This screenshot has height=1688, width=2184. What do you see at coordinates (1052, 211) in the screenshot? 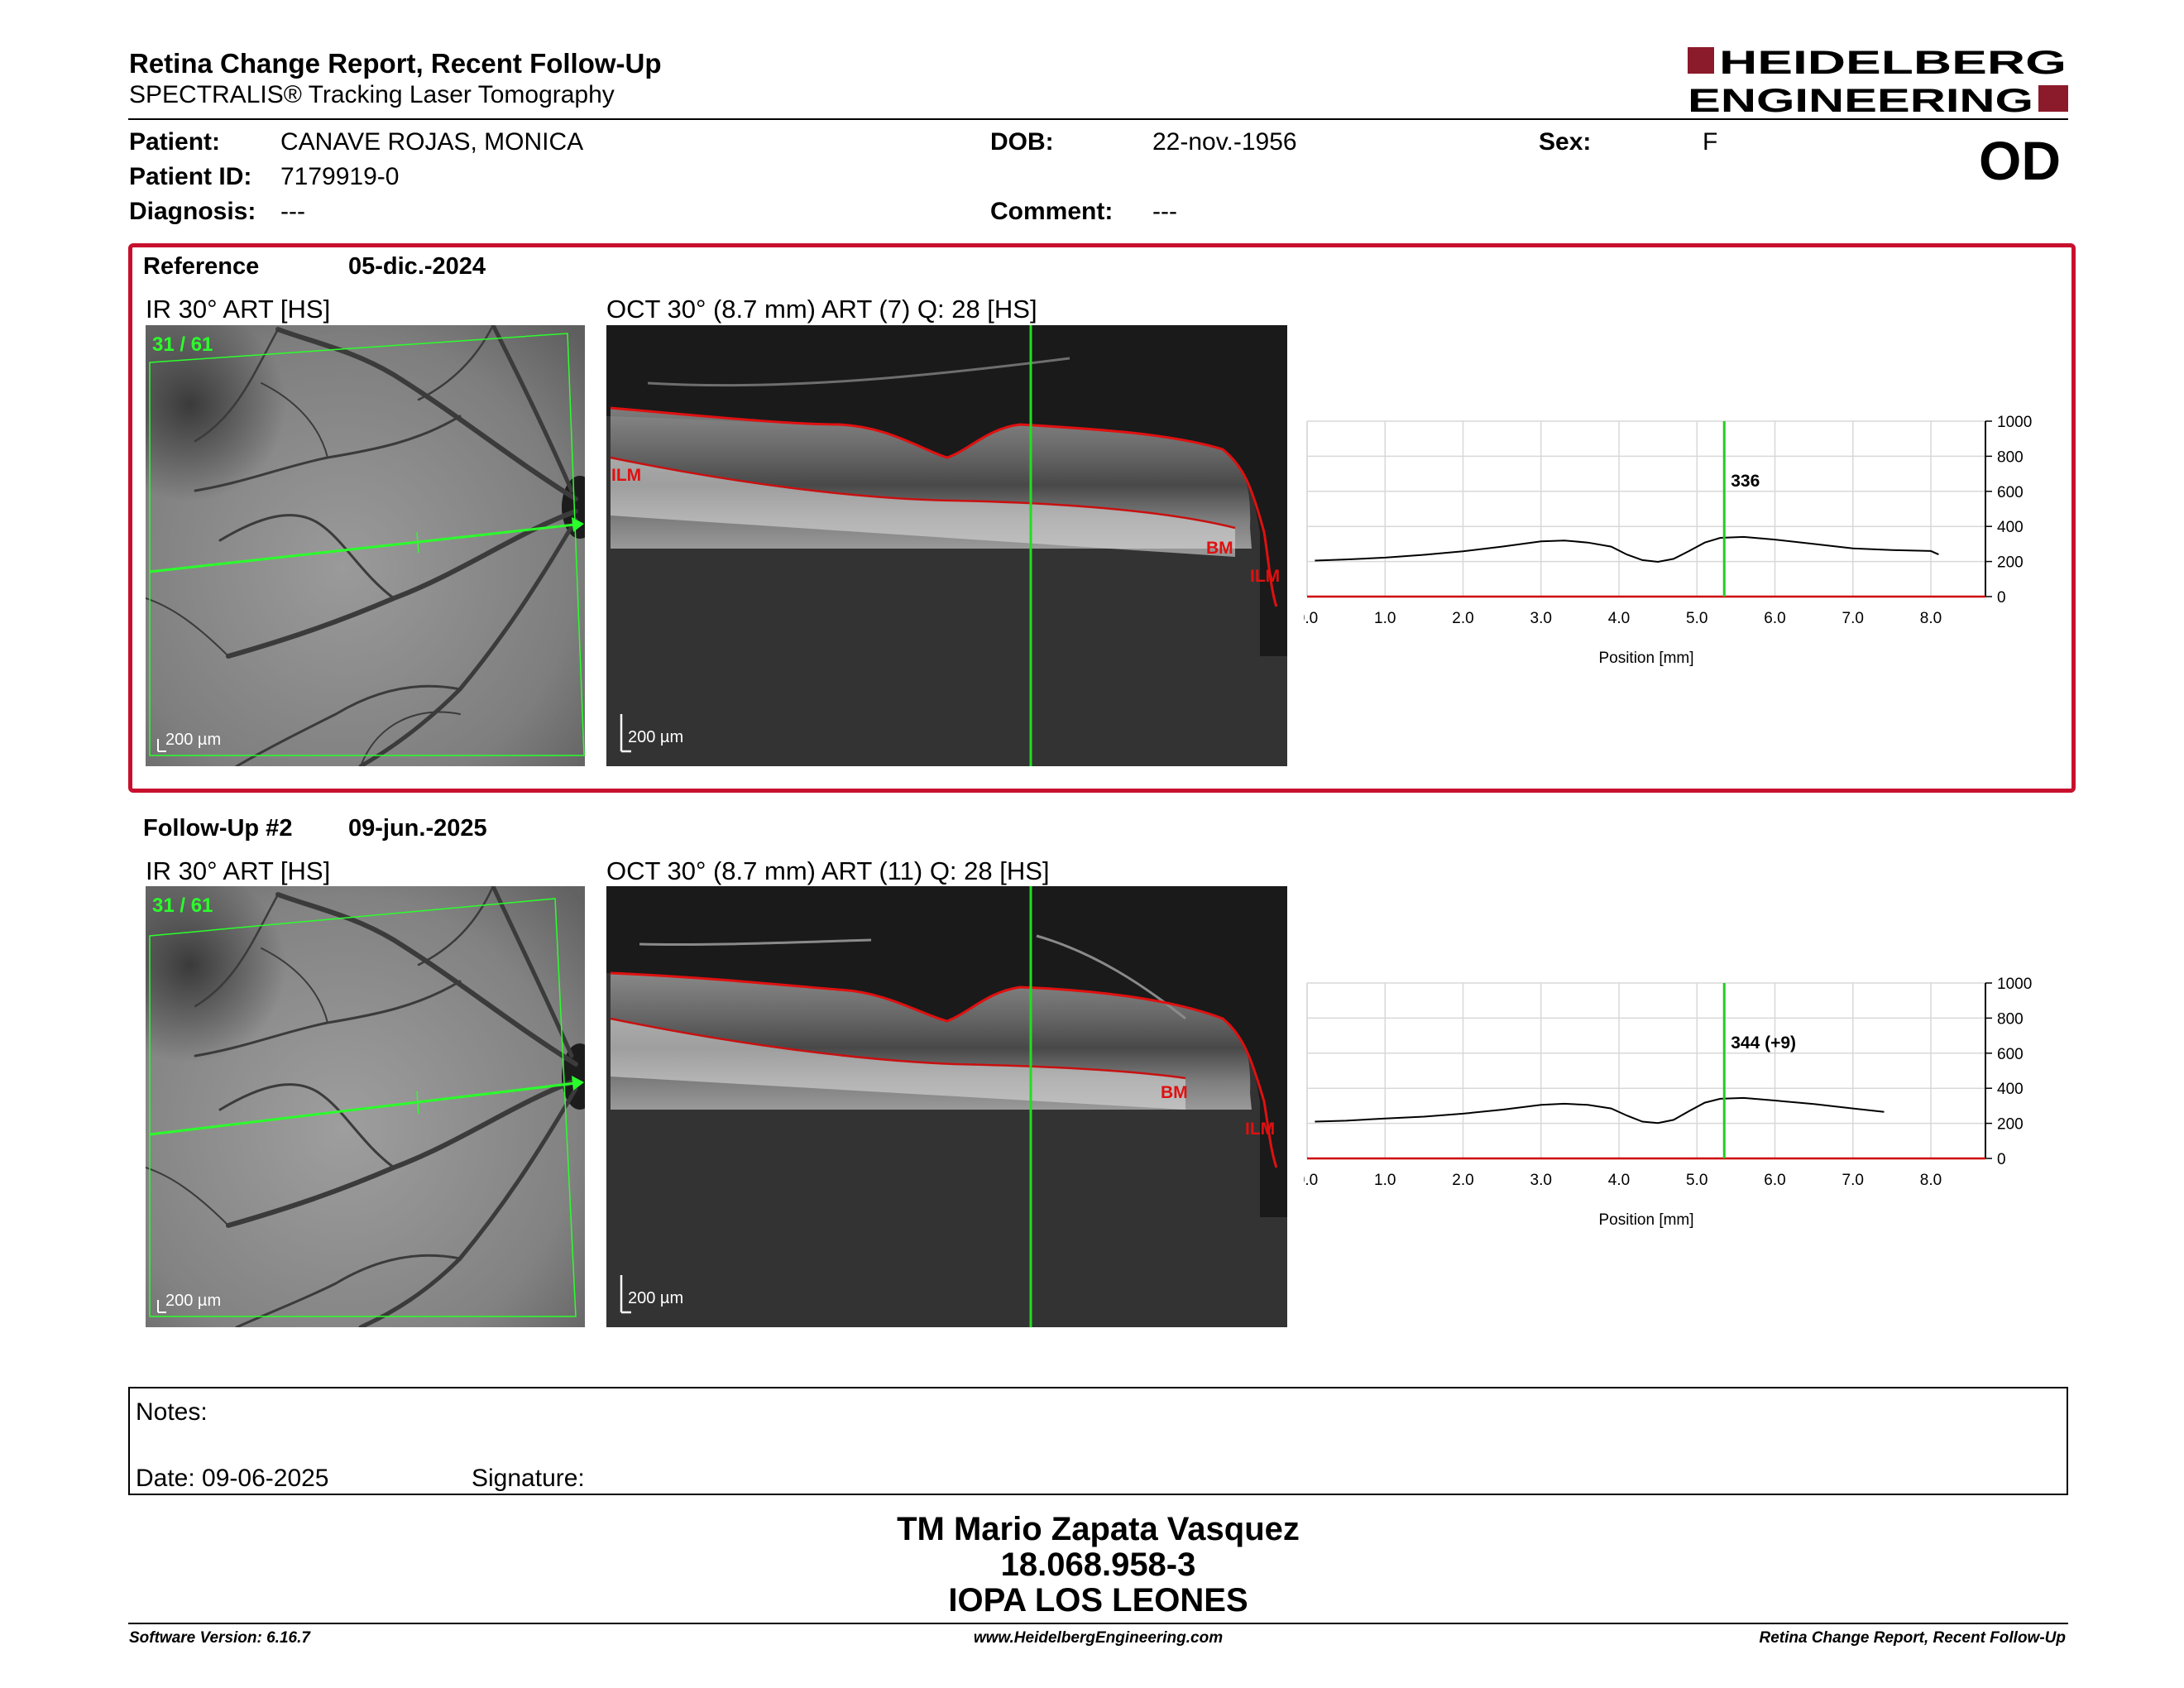
I see `comment-label: Comment:` at bounding box center [1052, 211].